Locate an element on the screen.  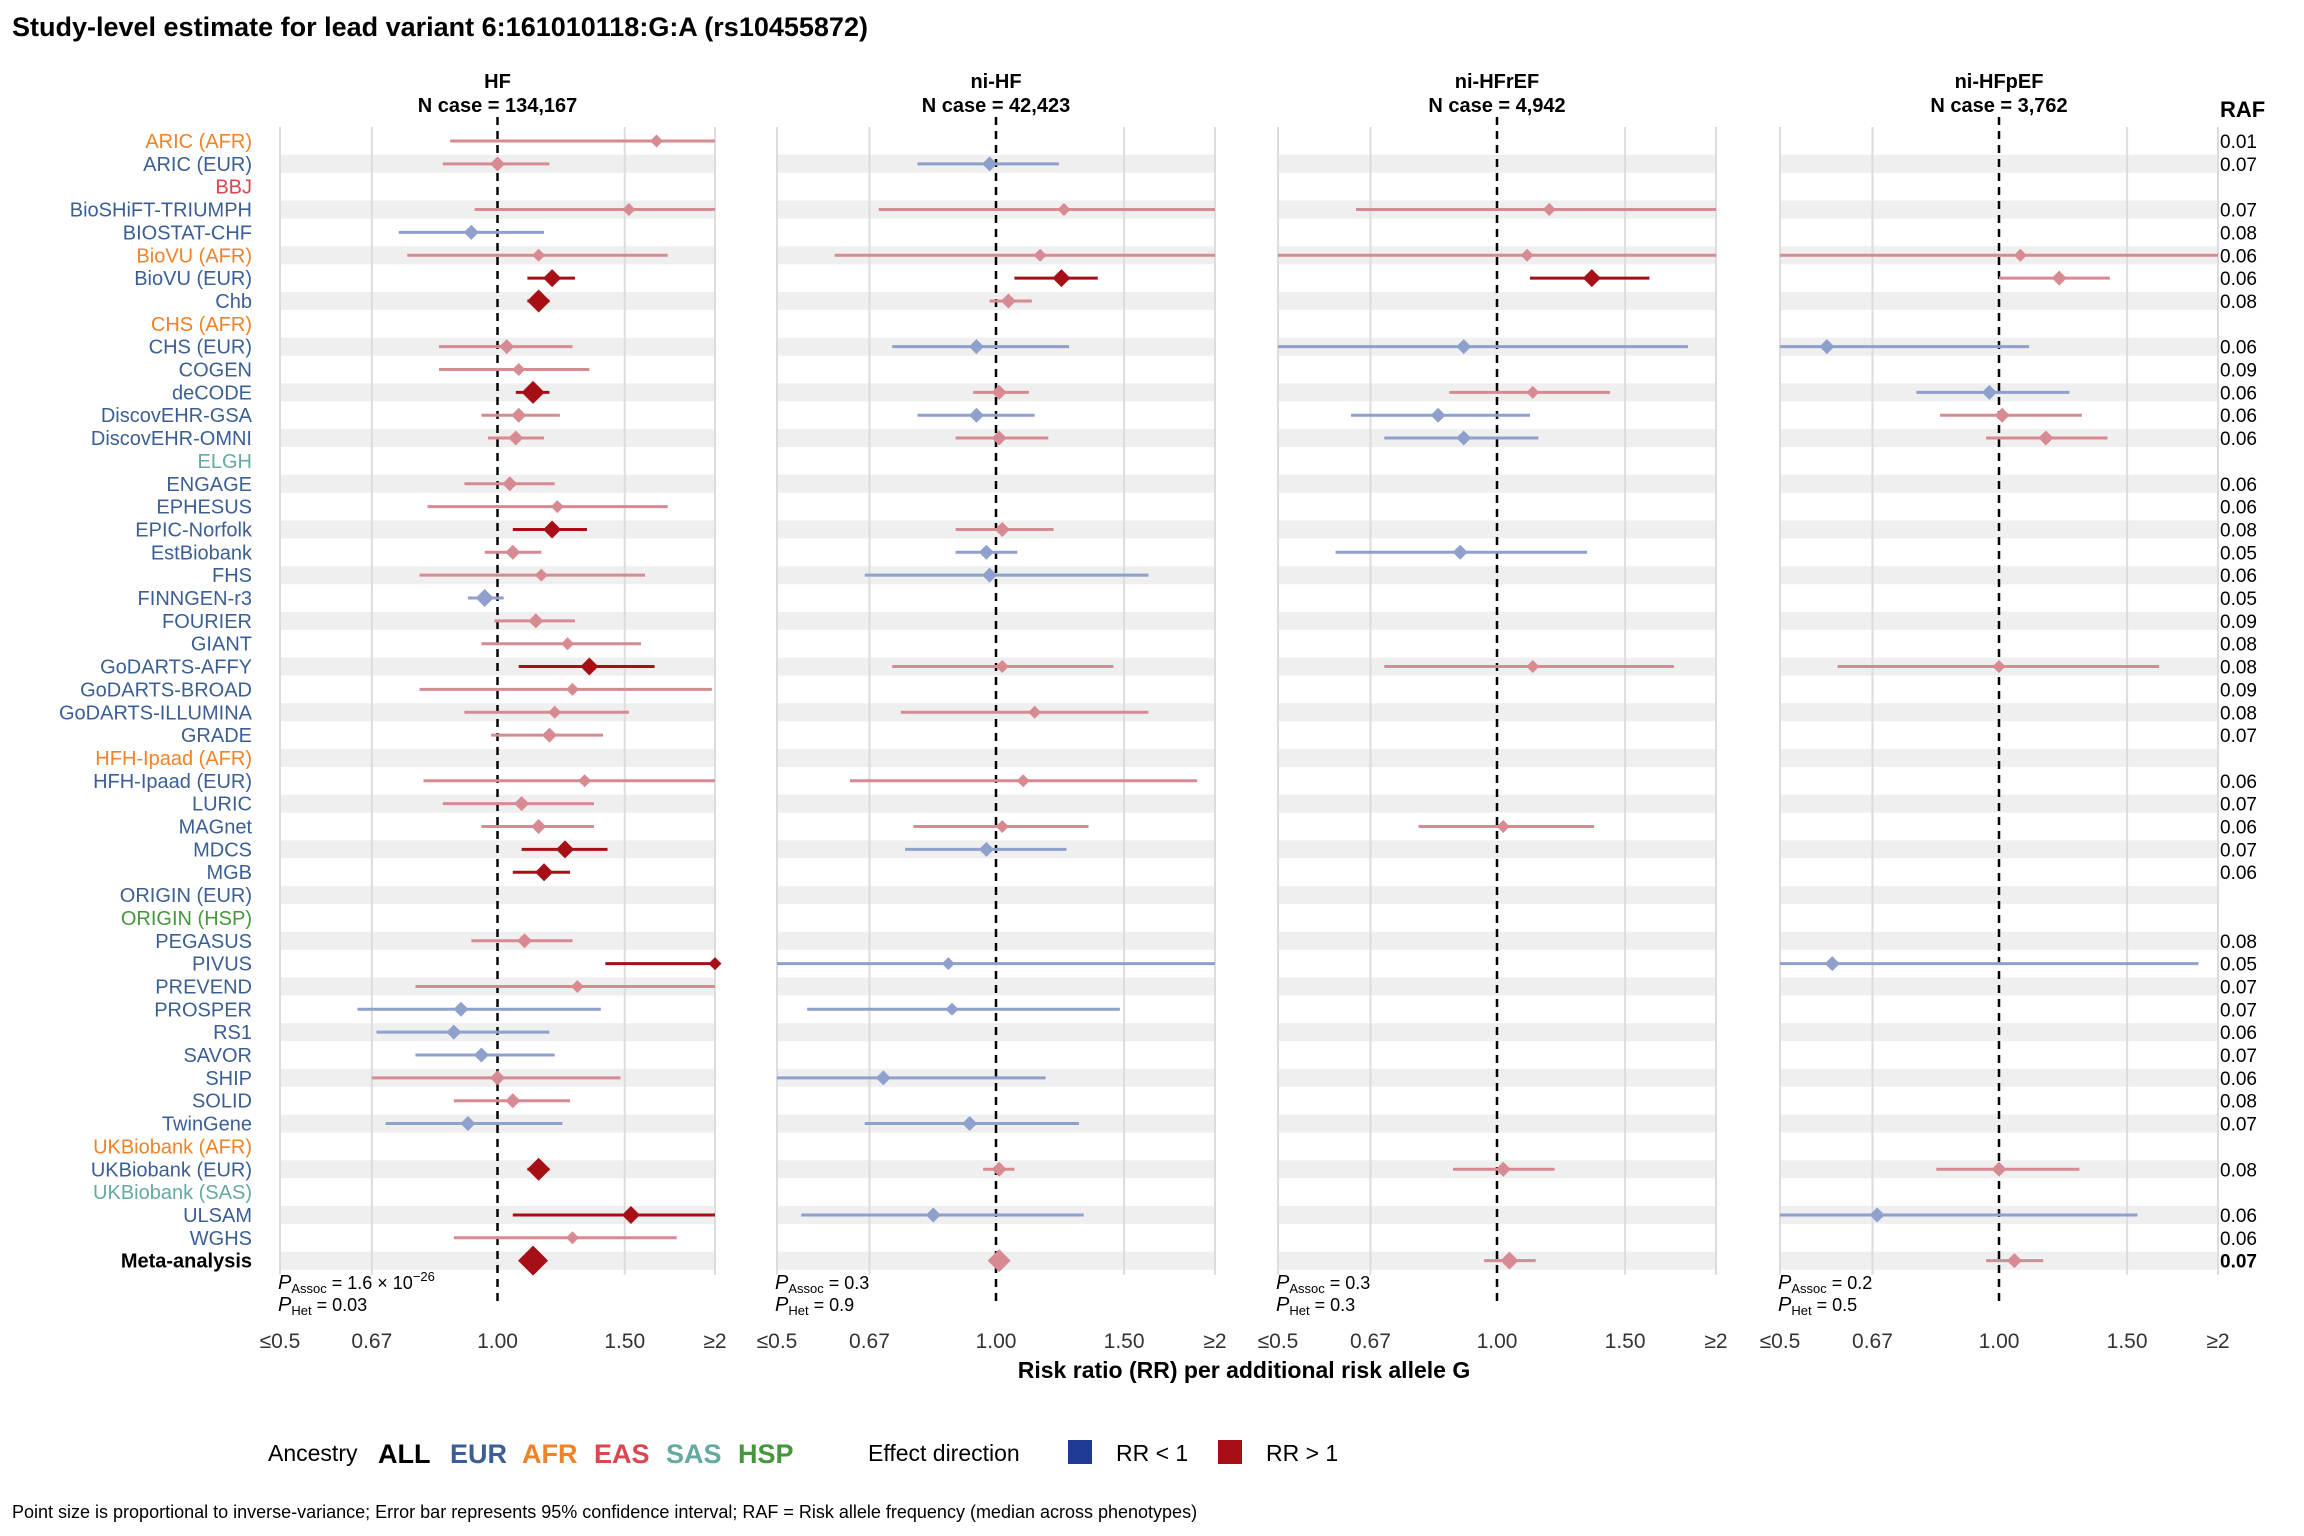
raf-value: 0.05 is located at coordinates (2238, 553).